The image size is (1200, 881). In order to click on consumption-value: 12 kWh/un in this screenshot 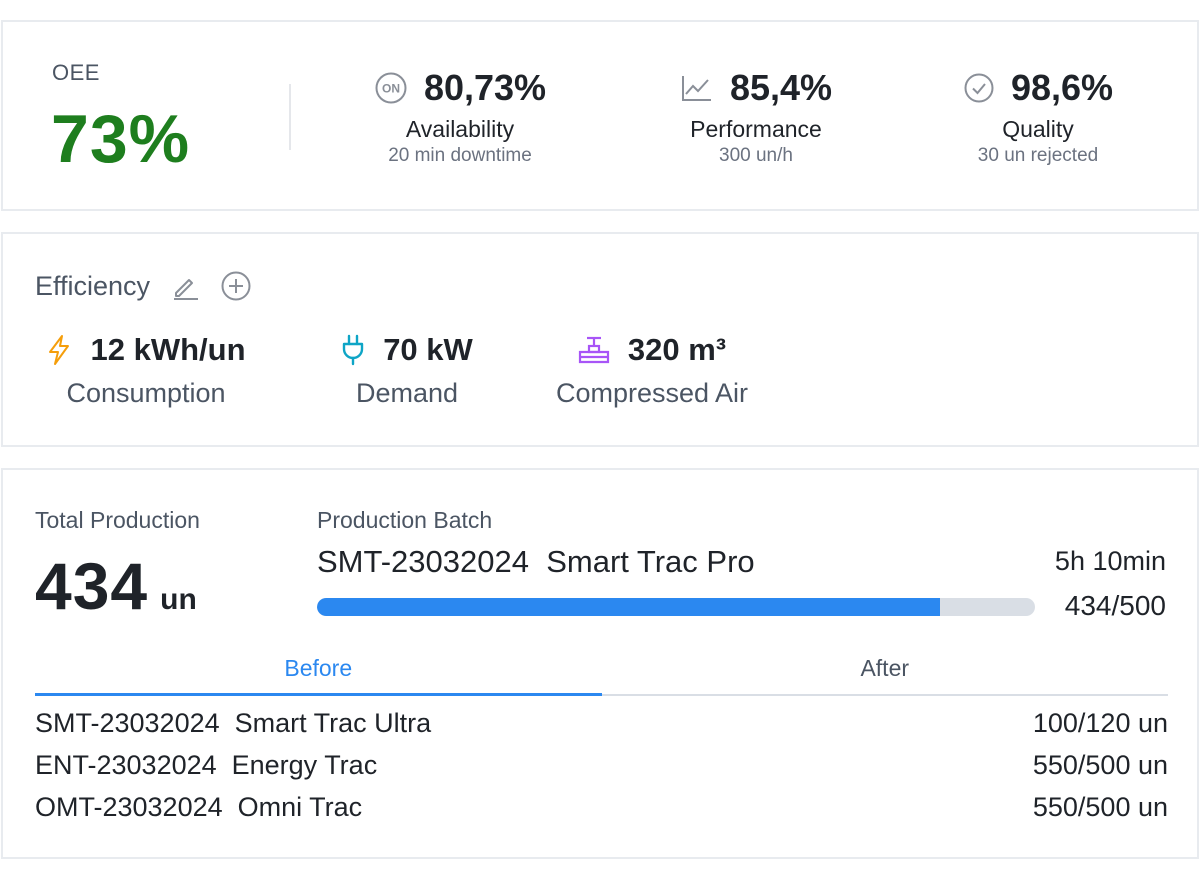, I will do `click(168, 349)`.